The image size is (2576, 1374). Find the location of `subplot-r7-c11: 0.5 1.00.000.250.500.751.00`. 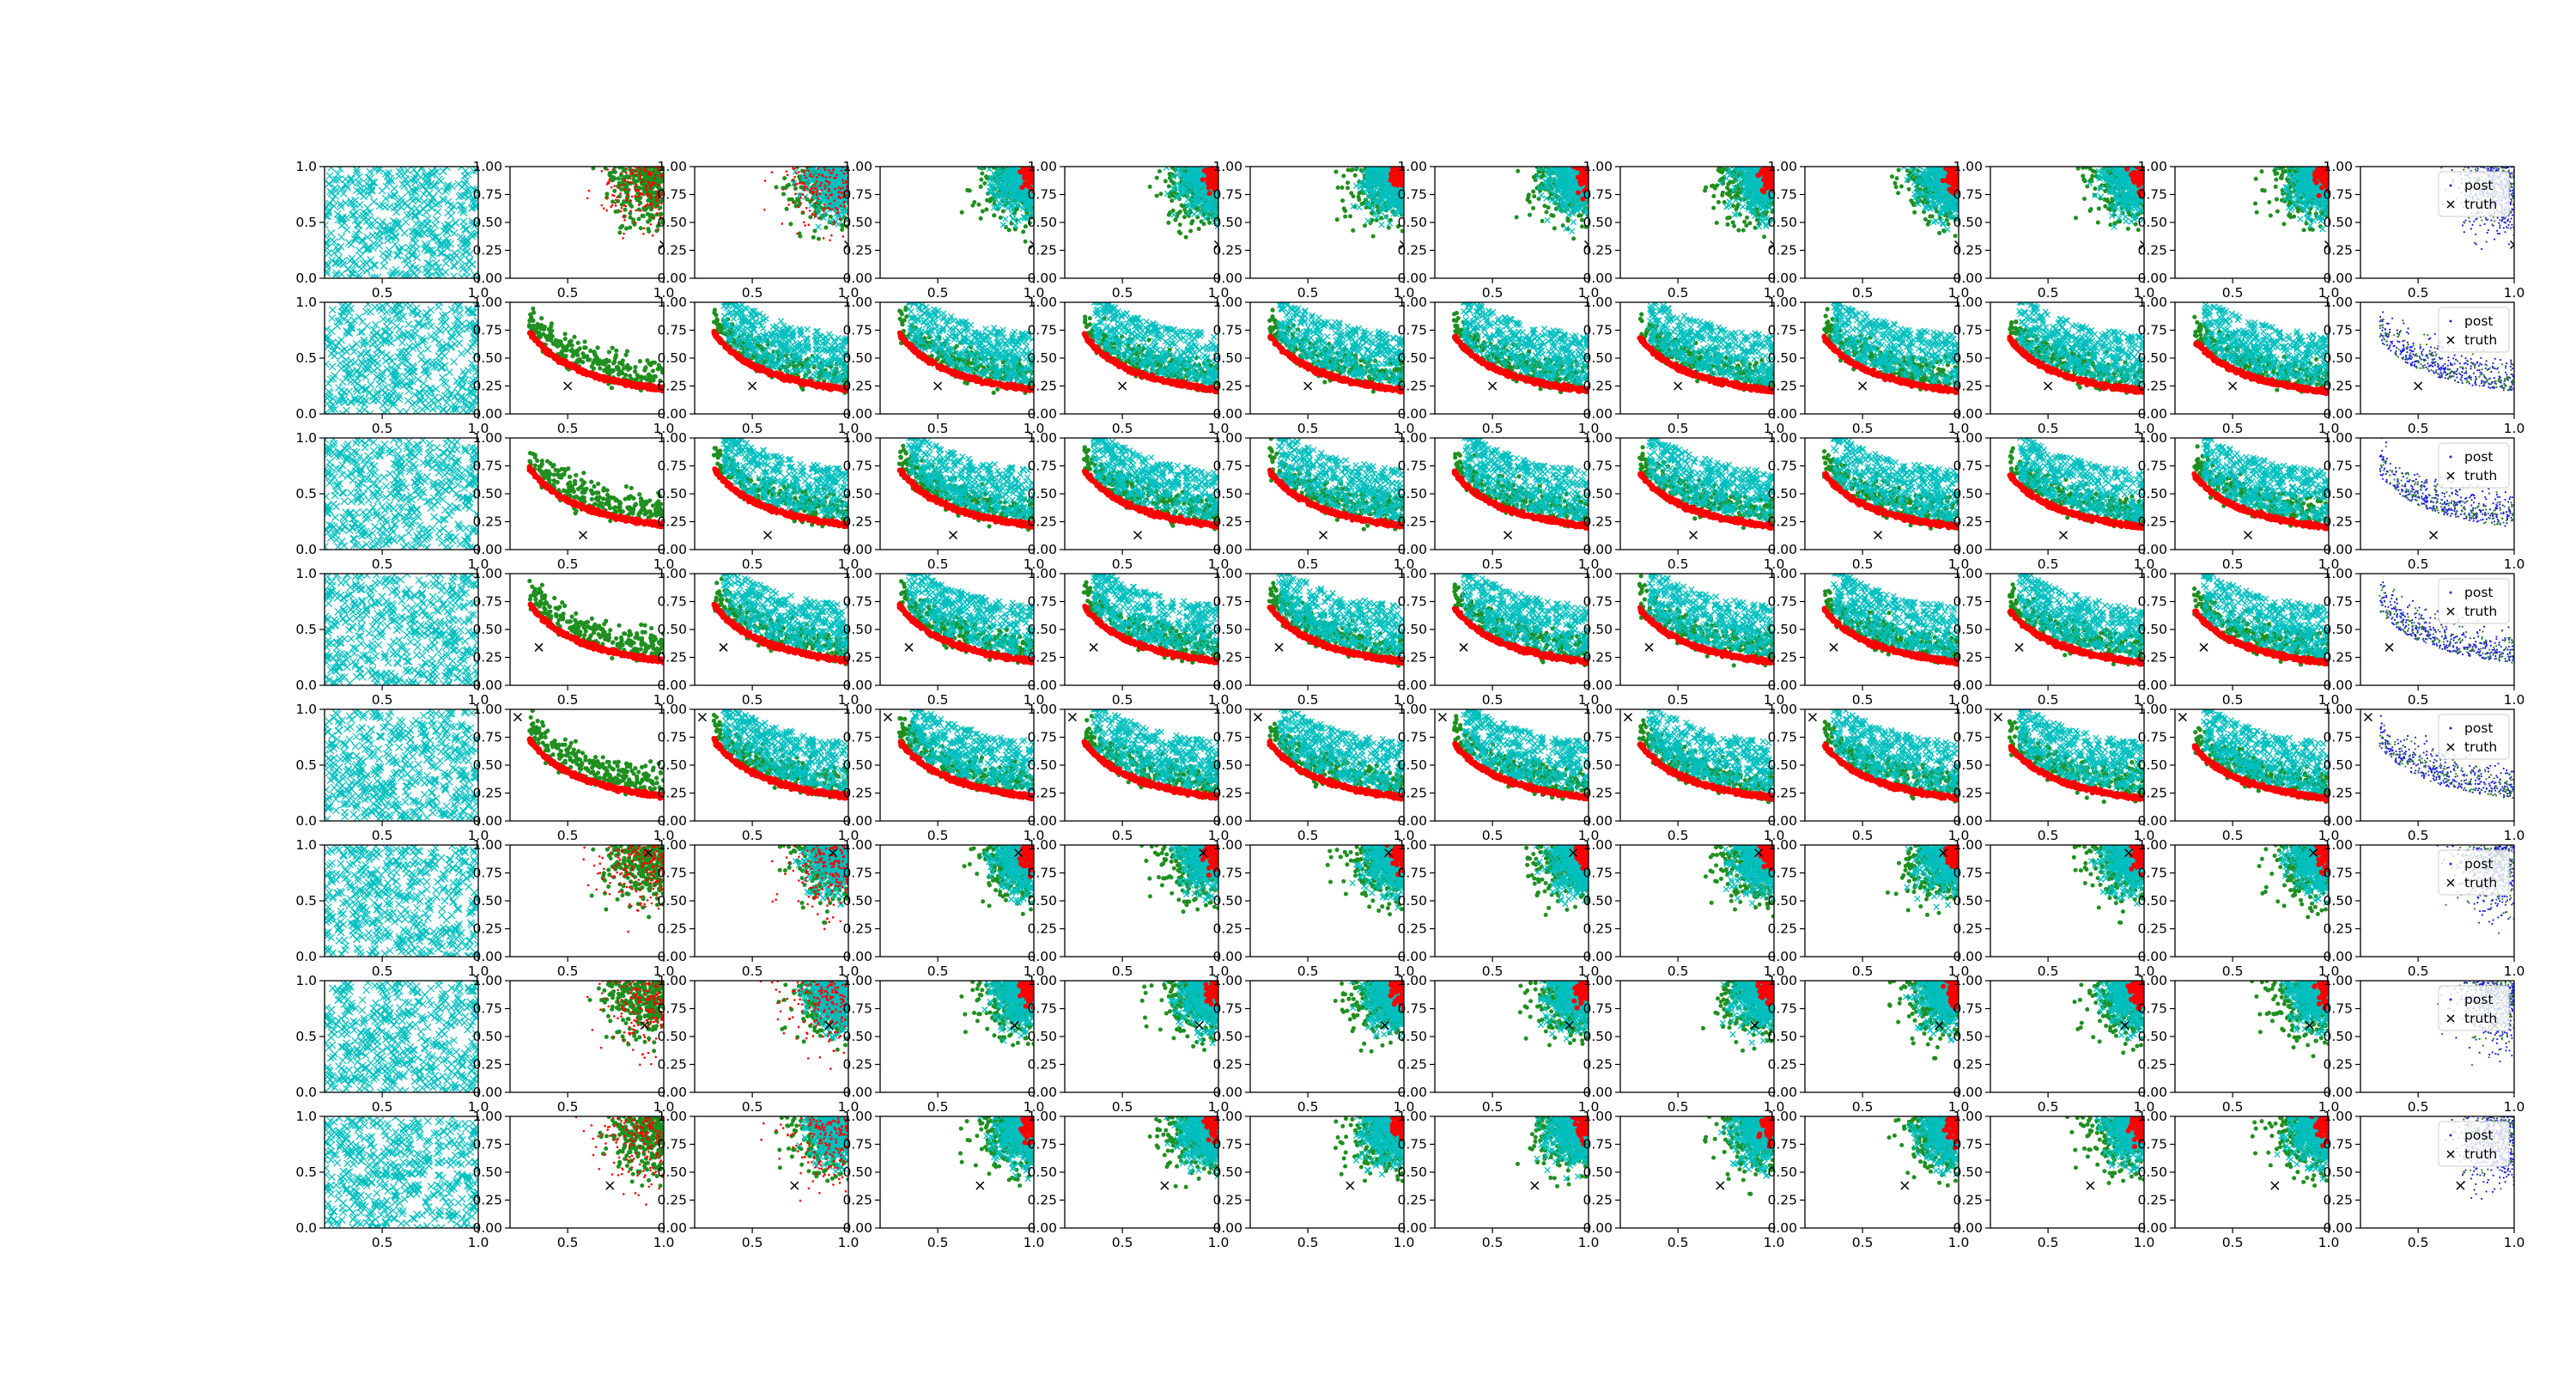

subplot-r7-c11: 0.5 1.00.000.250.500.751.00 is located at coordinates (2238, 1044).